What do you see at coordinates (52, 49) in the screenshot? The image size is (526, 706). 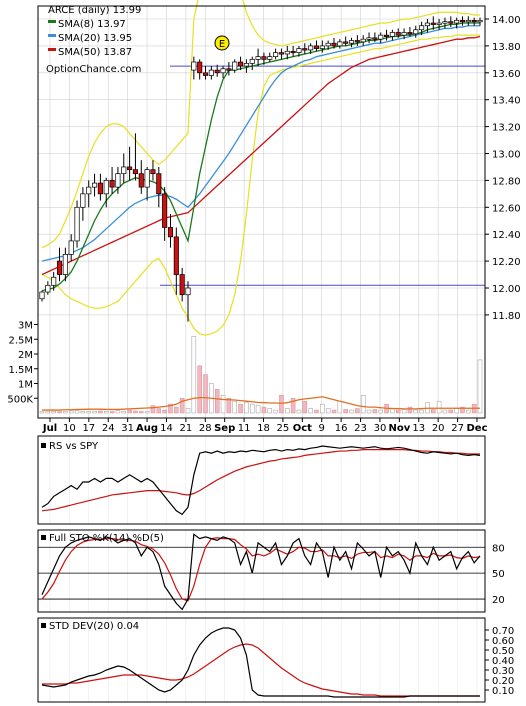 I see `legend-swatch-sma50` at bounding box center [52, 49].